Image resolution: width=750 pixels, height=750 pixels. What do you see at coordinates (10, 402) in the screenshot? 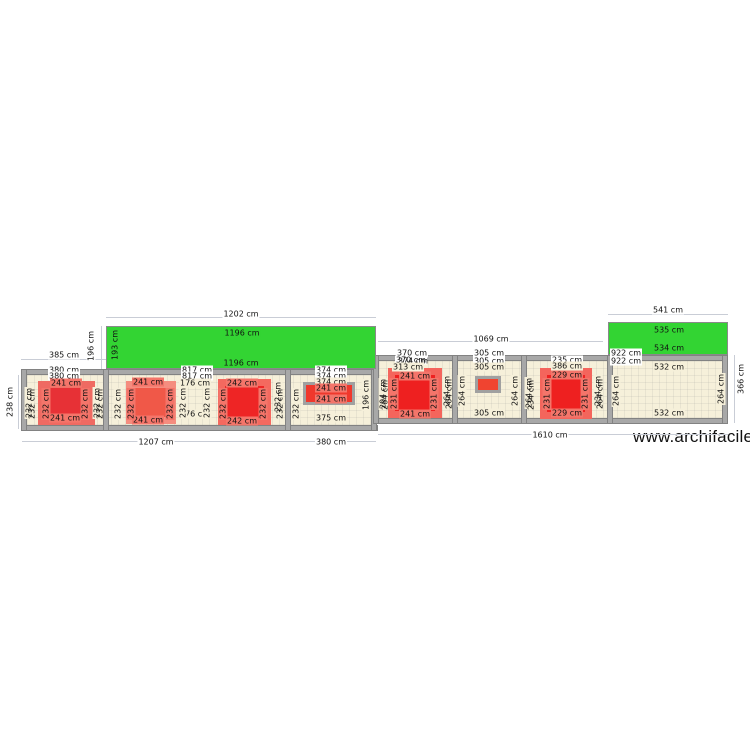
I see `dimension-label: 238 cm` at bounding box center [10, 402].